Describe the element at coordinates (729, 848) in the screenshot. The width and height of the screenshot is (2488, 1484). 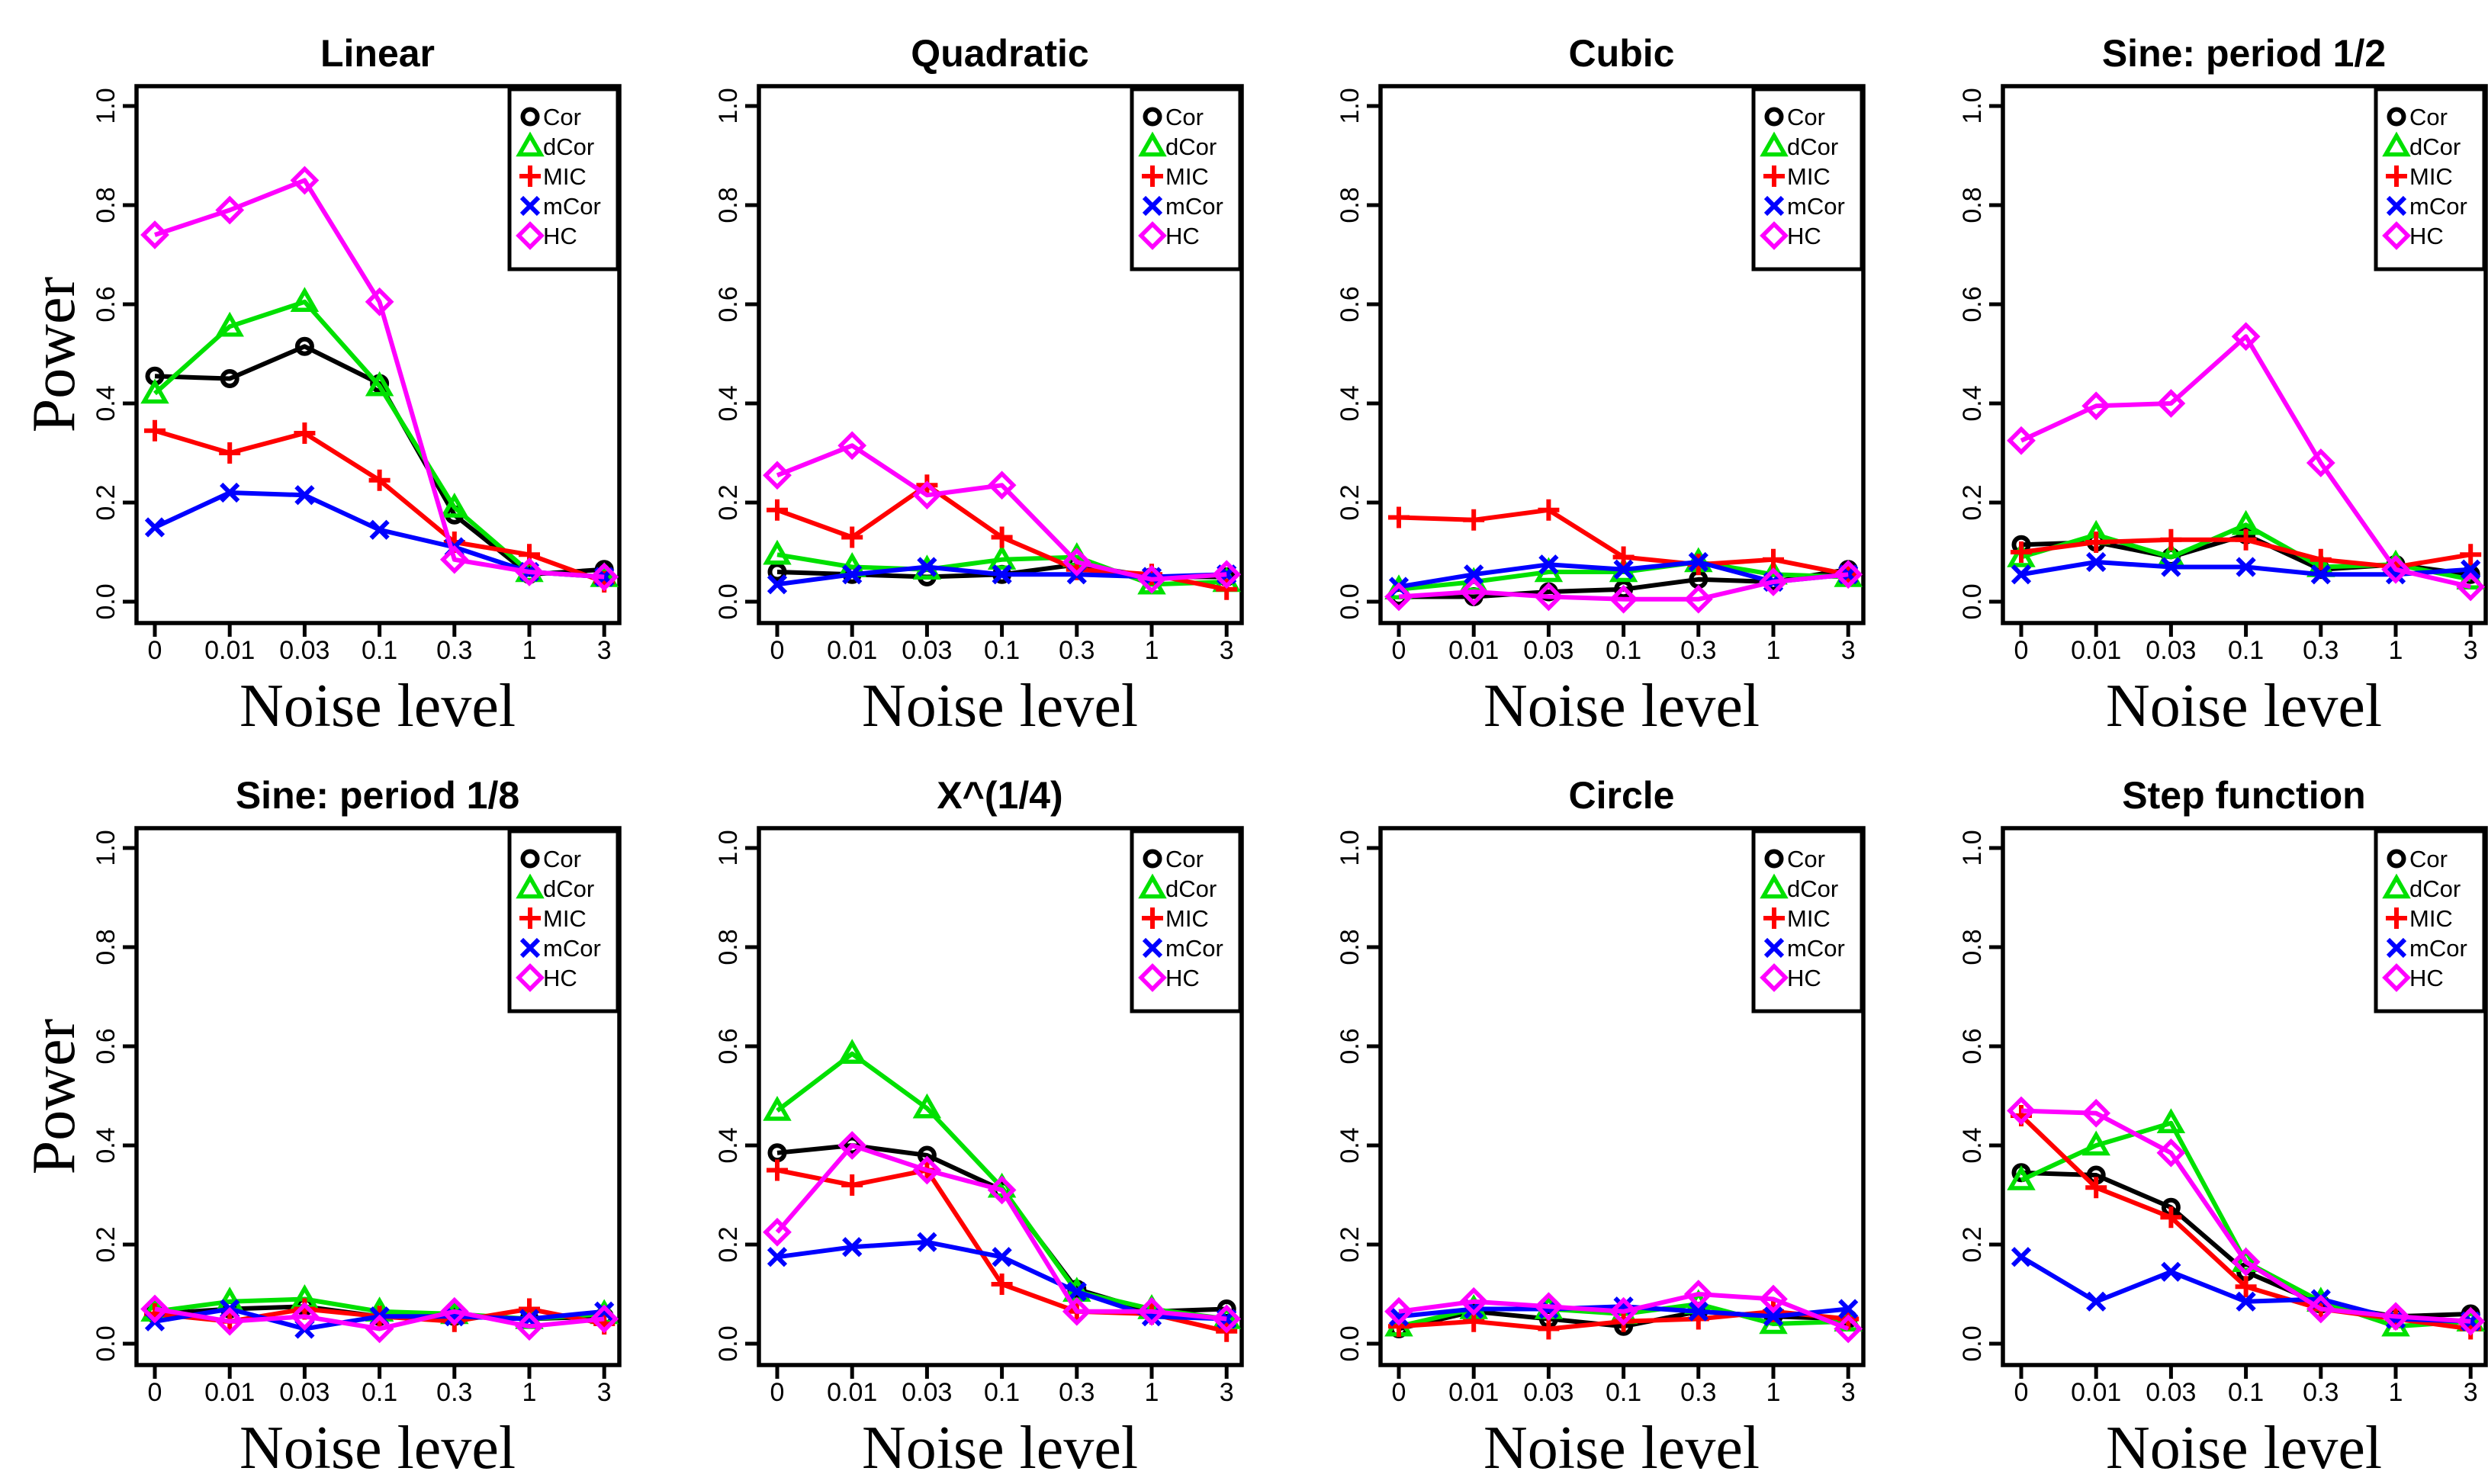
I see `y-tick-label: 1.0` at that location.